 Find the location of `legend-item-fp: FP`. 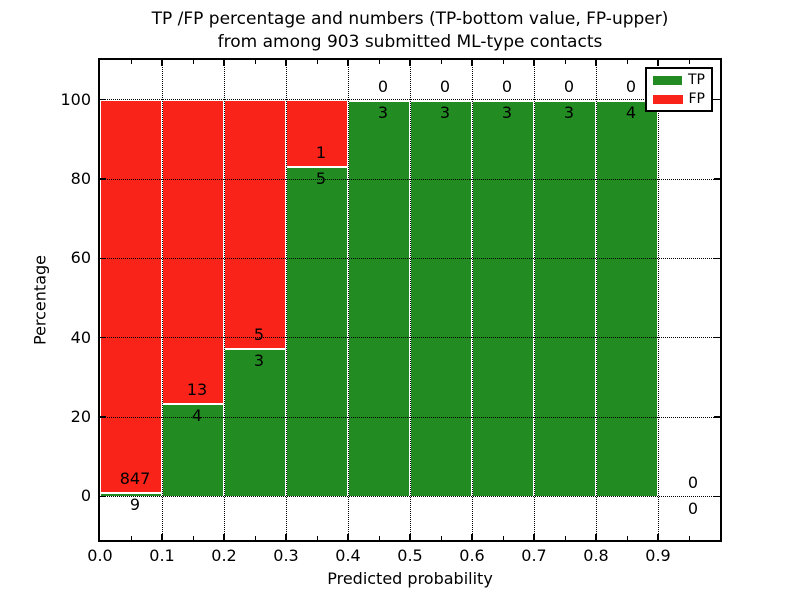

legend-item-fp: FP is located at coordinates (679, 99).